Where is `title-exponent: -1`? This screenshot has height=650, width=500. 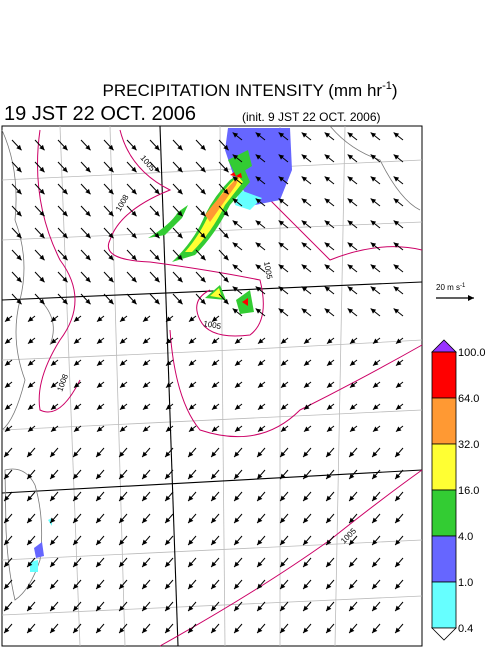 title-exponent: -1 is located at coordinates (387, 86).